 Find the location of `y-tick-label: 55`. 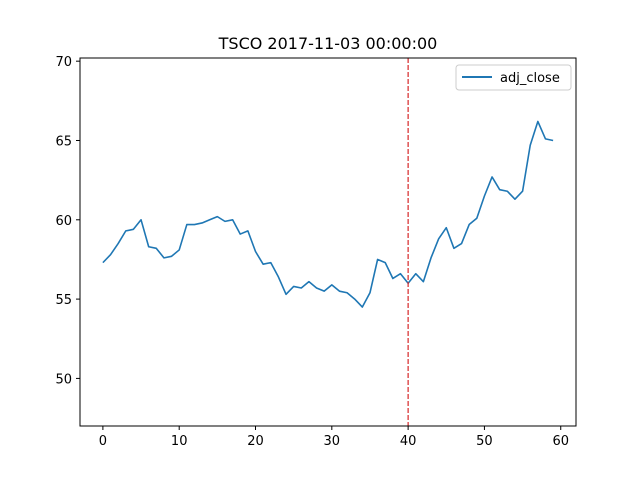

y-tick-label: 55 is located at coordinates (63, 300).